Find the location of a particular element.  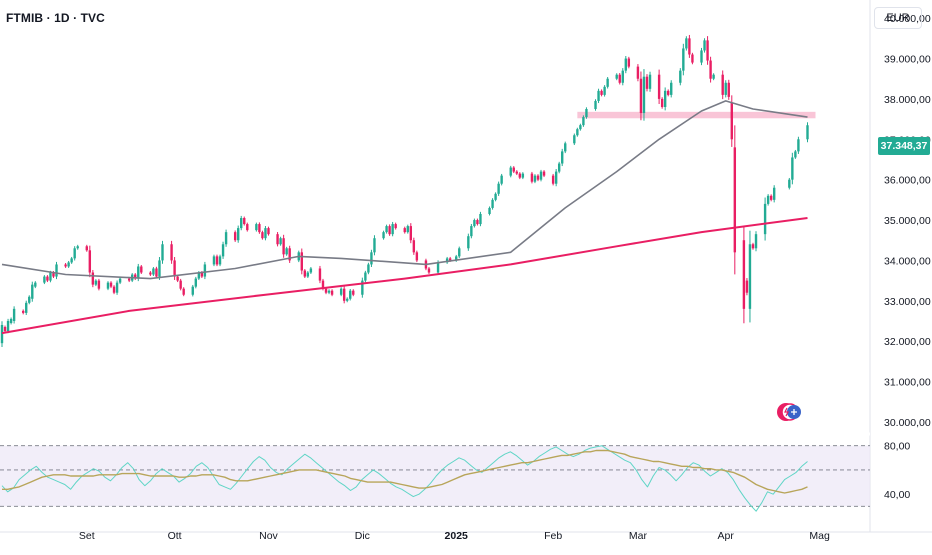

rsi-tick-label: 40,00 is located at coordinates (897, 495).